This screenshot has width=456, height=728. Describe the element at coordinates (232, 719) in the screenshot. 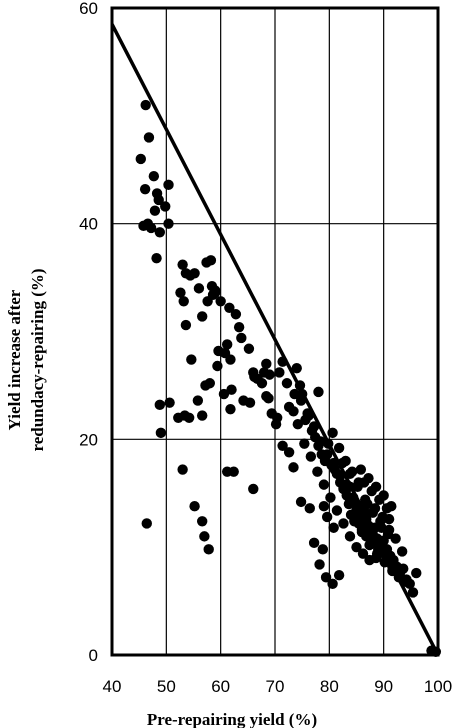

I see `x-axis-title: Pre-repairing yield (%)` at that location.